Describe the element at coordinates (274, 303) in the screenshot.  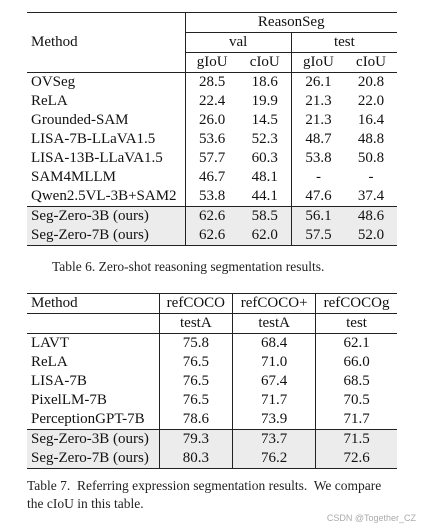
I see `dataset-header: refCOCO+` at that location.